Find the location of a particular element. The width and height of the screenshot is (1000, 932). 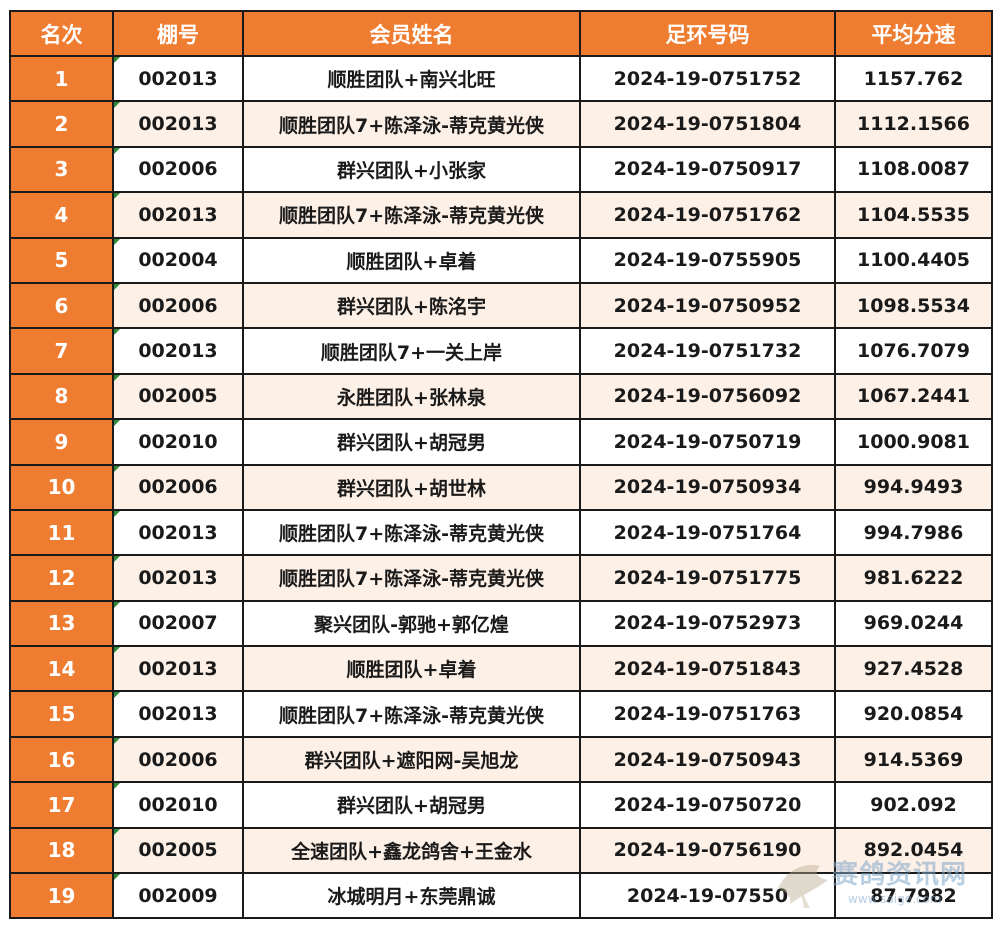

average-speed-cell: 87.7982 is located at coordinates (913, 896).